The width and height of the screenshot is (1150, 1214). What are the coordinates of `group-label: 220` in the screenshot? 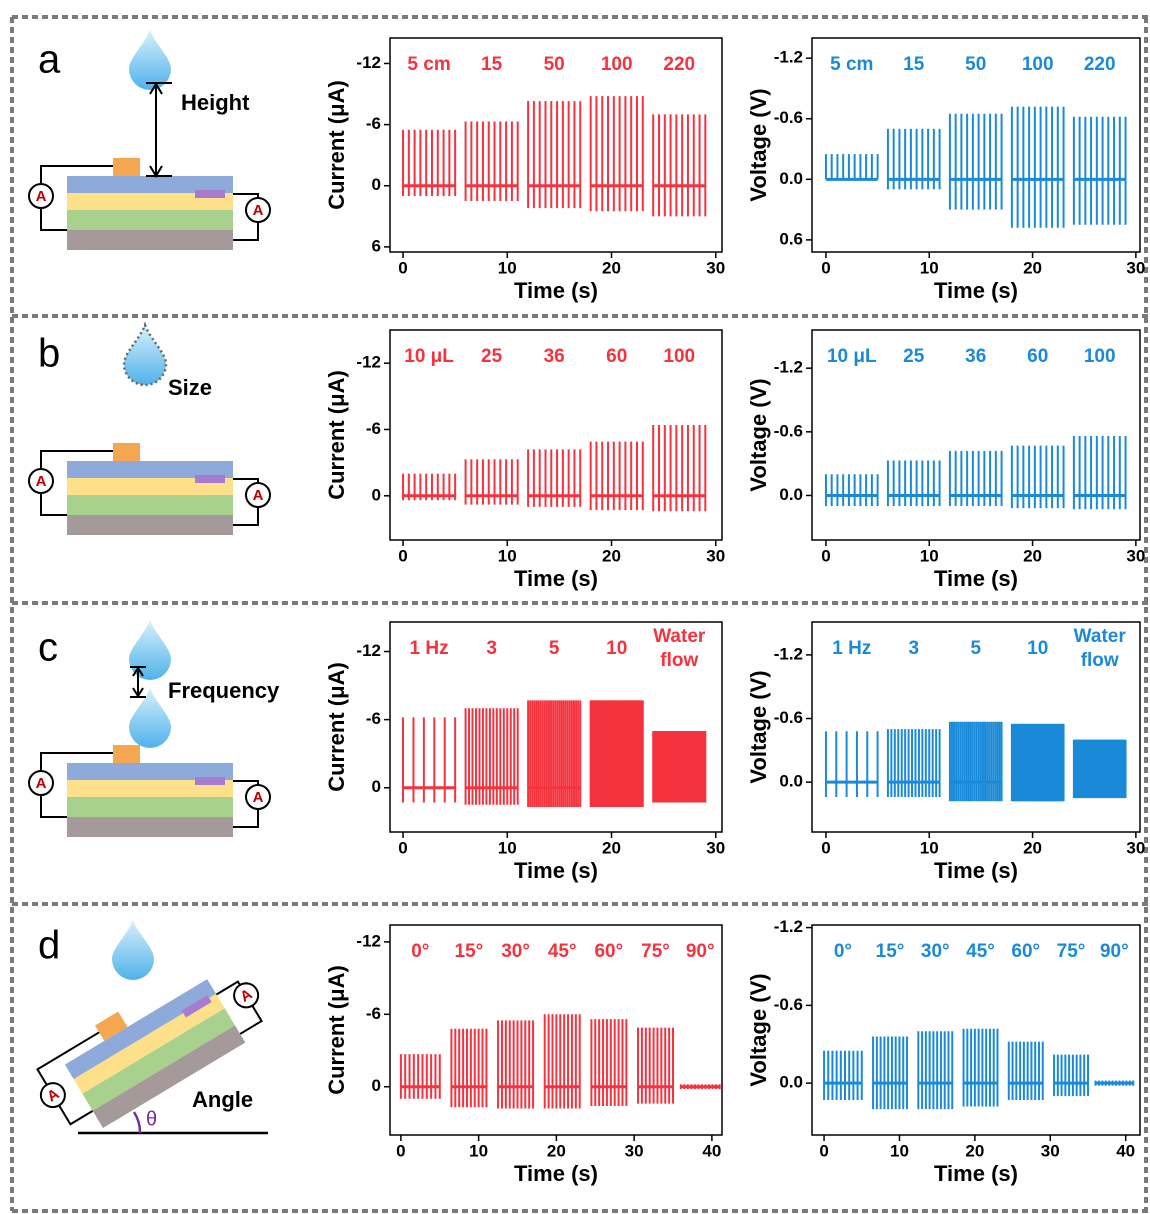 It's located at (1099, 64).